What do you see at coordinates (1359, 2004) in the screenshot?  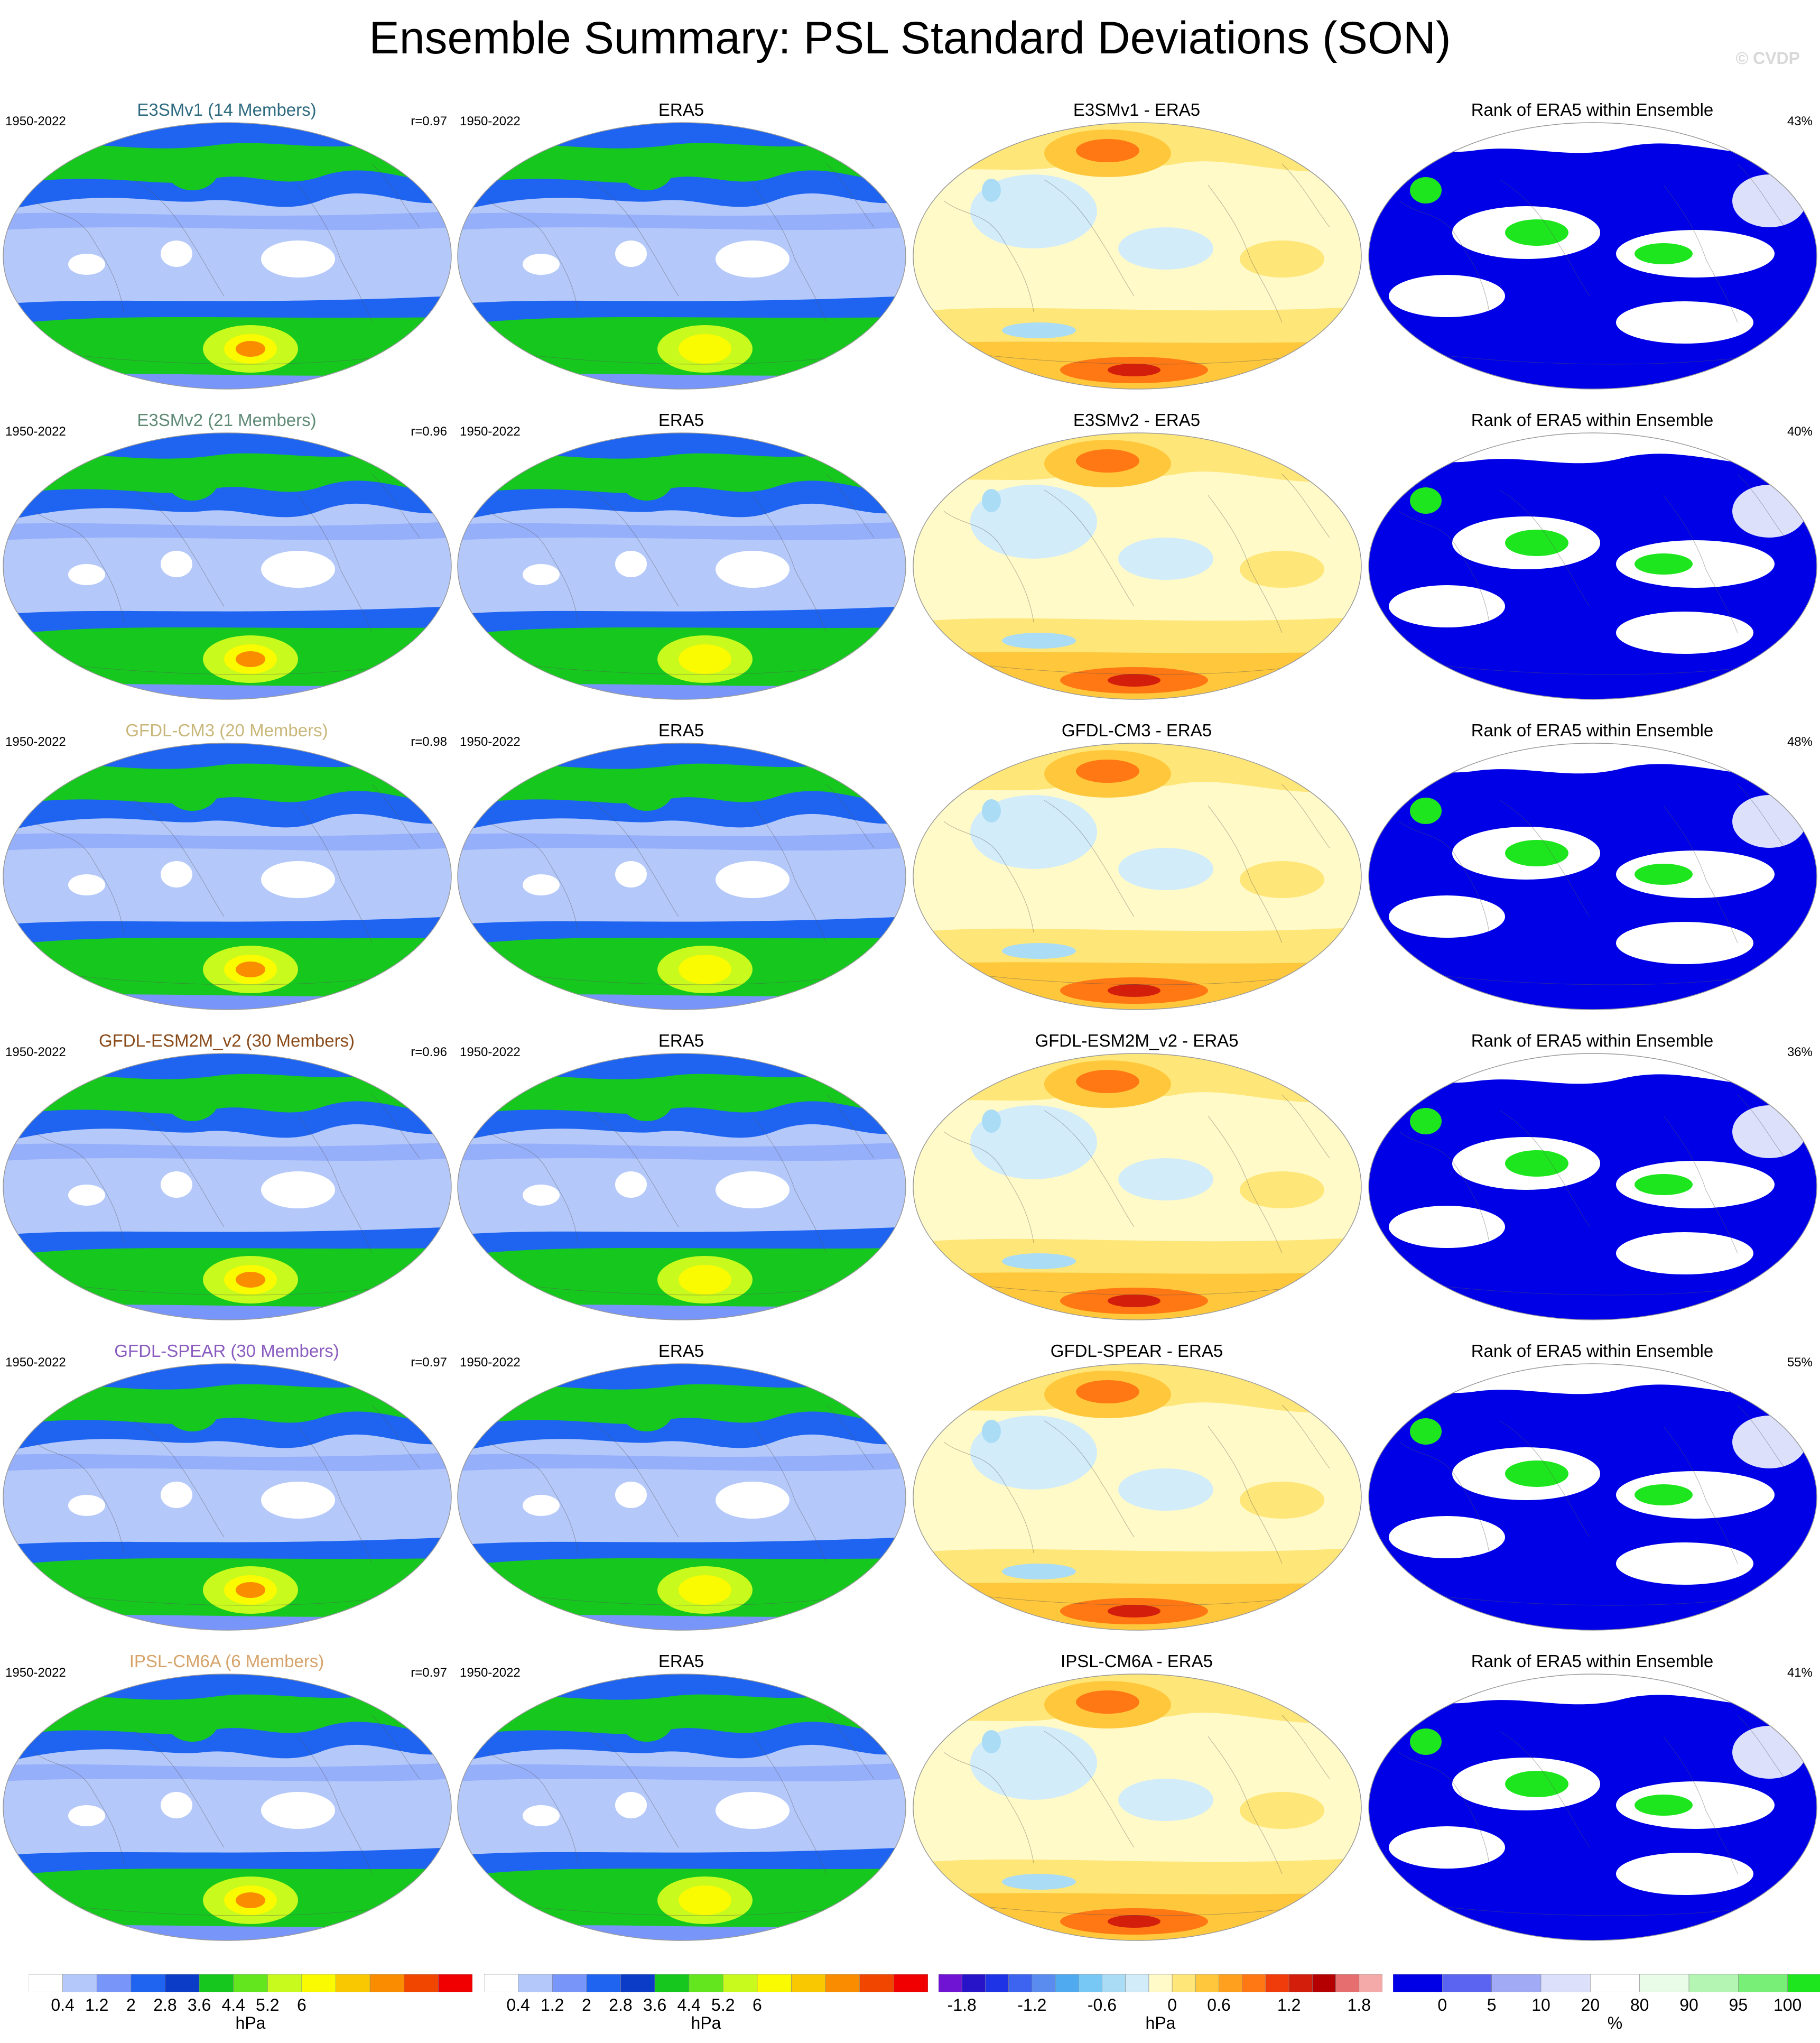 I see `colorbar-tick-label: 1.8` at bounding box center [1359, 2004].